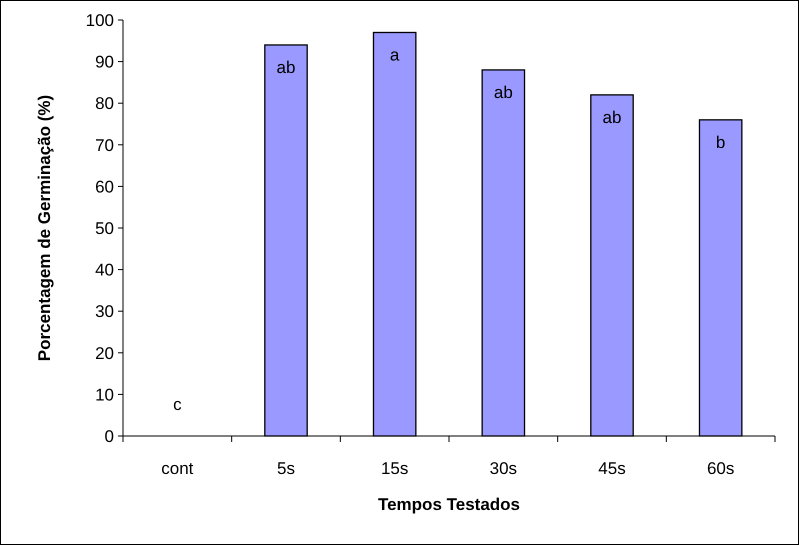  What do you see at coordinates (104, 104) in the screenshot?
I see `y-tick-label: 80` at bounding box center [104, 104].